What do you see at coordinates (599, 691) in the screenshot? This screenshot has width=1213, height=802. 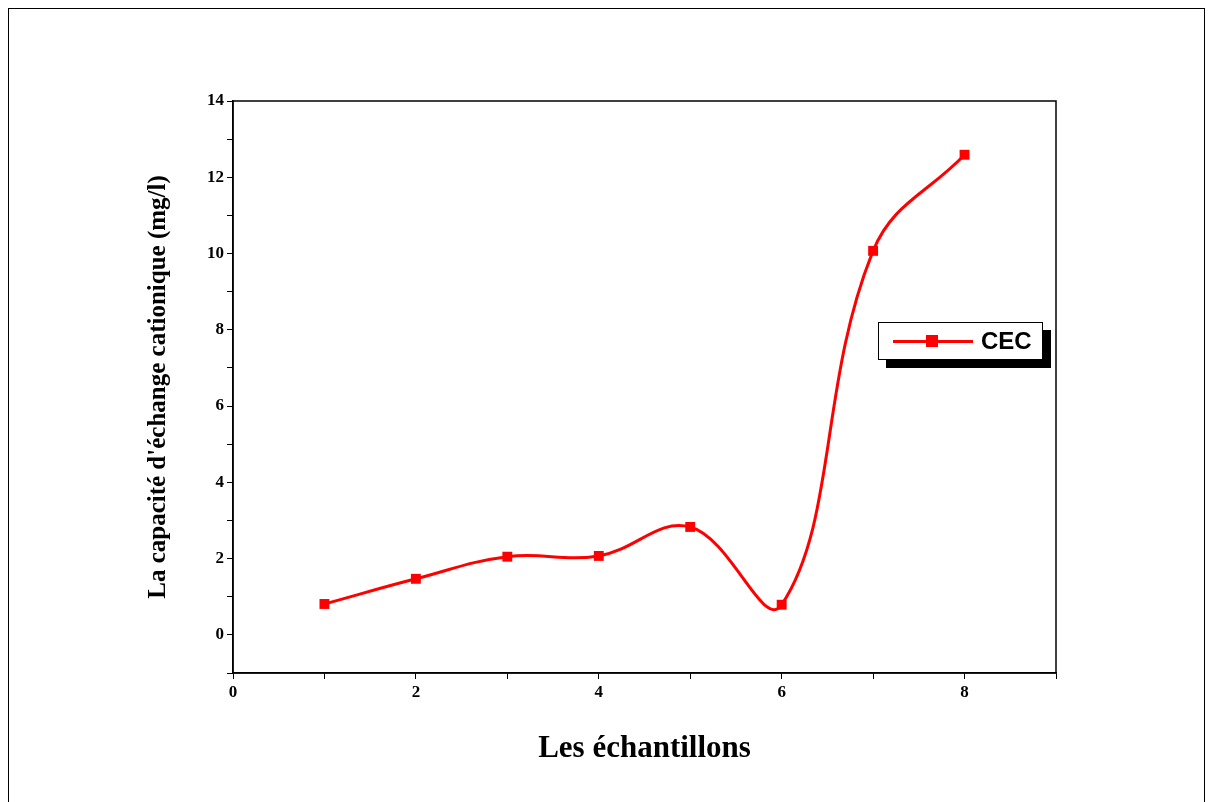 I see `x-tick-label: 4` at bounding box center [599, 691].